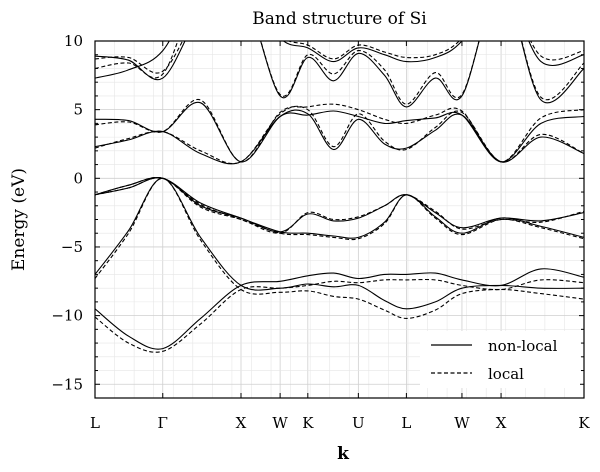 The height and width of the screenshot is (472, 600). I want to click on y-axis-label: Energy (eV), so click(19, 219).